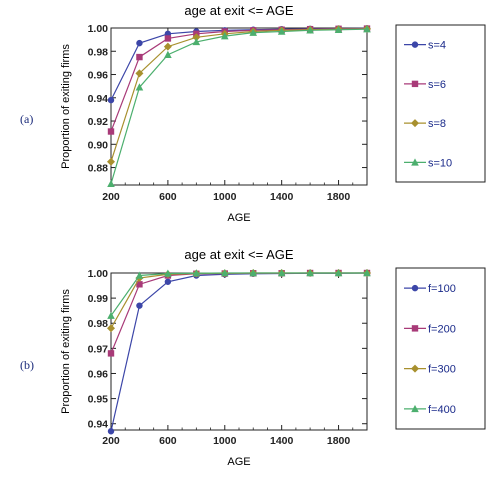 The height and width of the screenshot is (477, 487). I want to click on y-tick-label: 0.92, so click(98, 122).